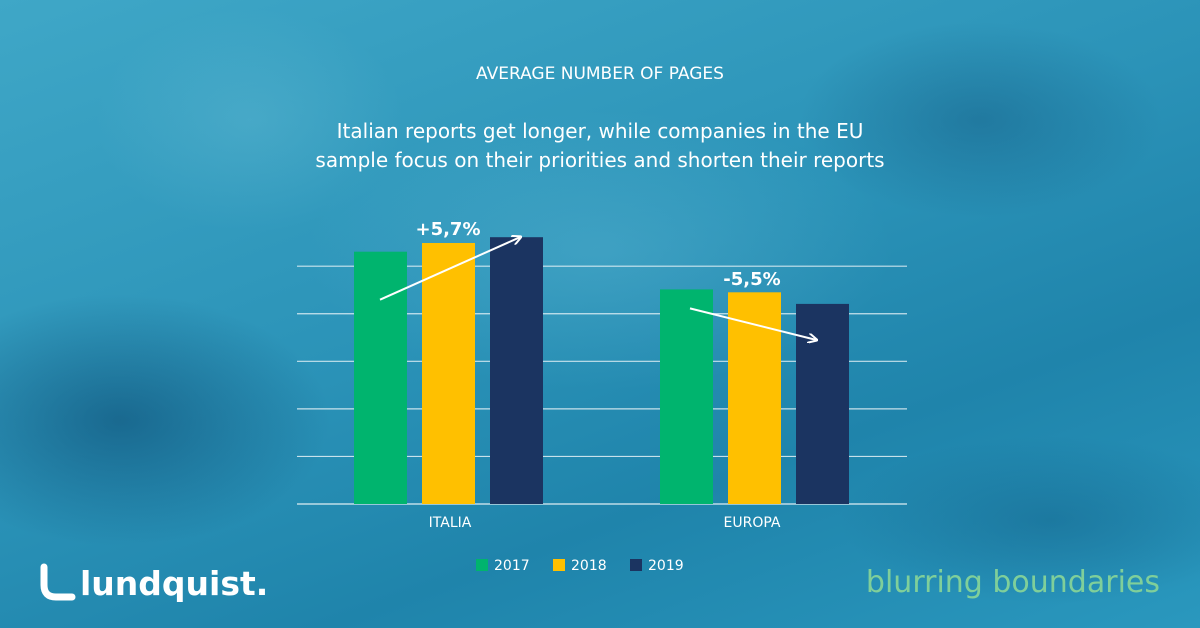 Image resolution: width=1200 pixels, height=628 pixels. What do you see at coordinates (380, 377) in the screenshot?
I see `bar-italia-2017` at bounding box center [380, 377].